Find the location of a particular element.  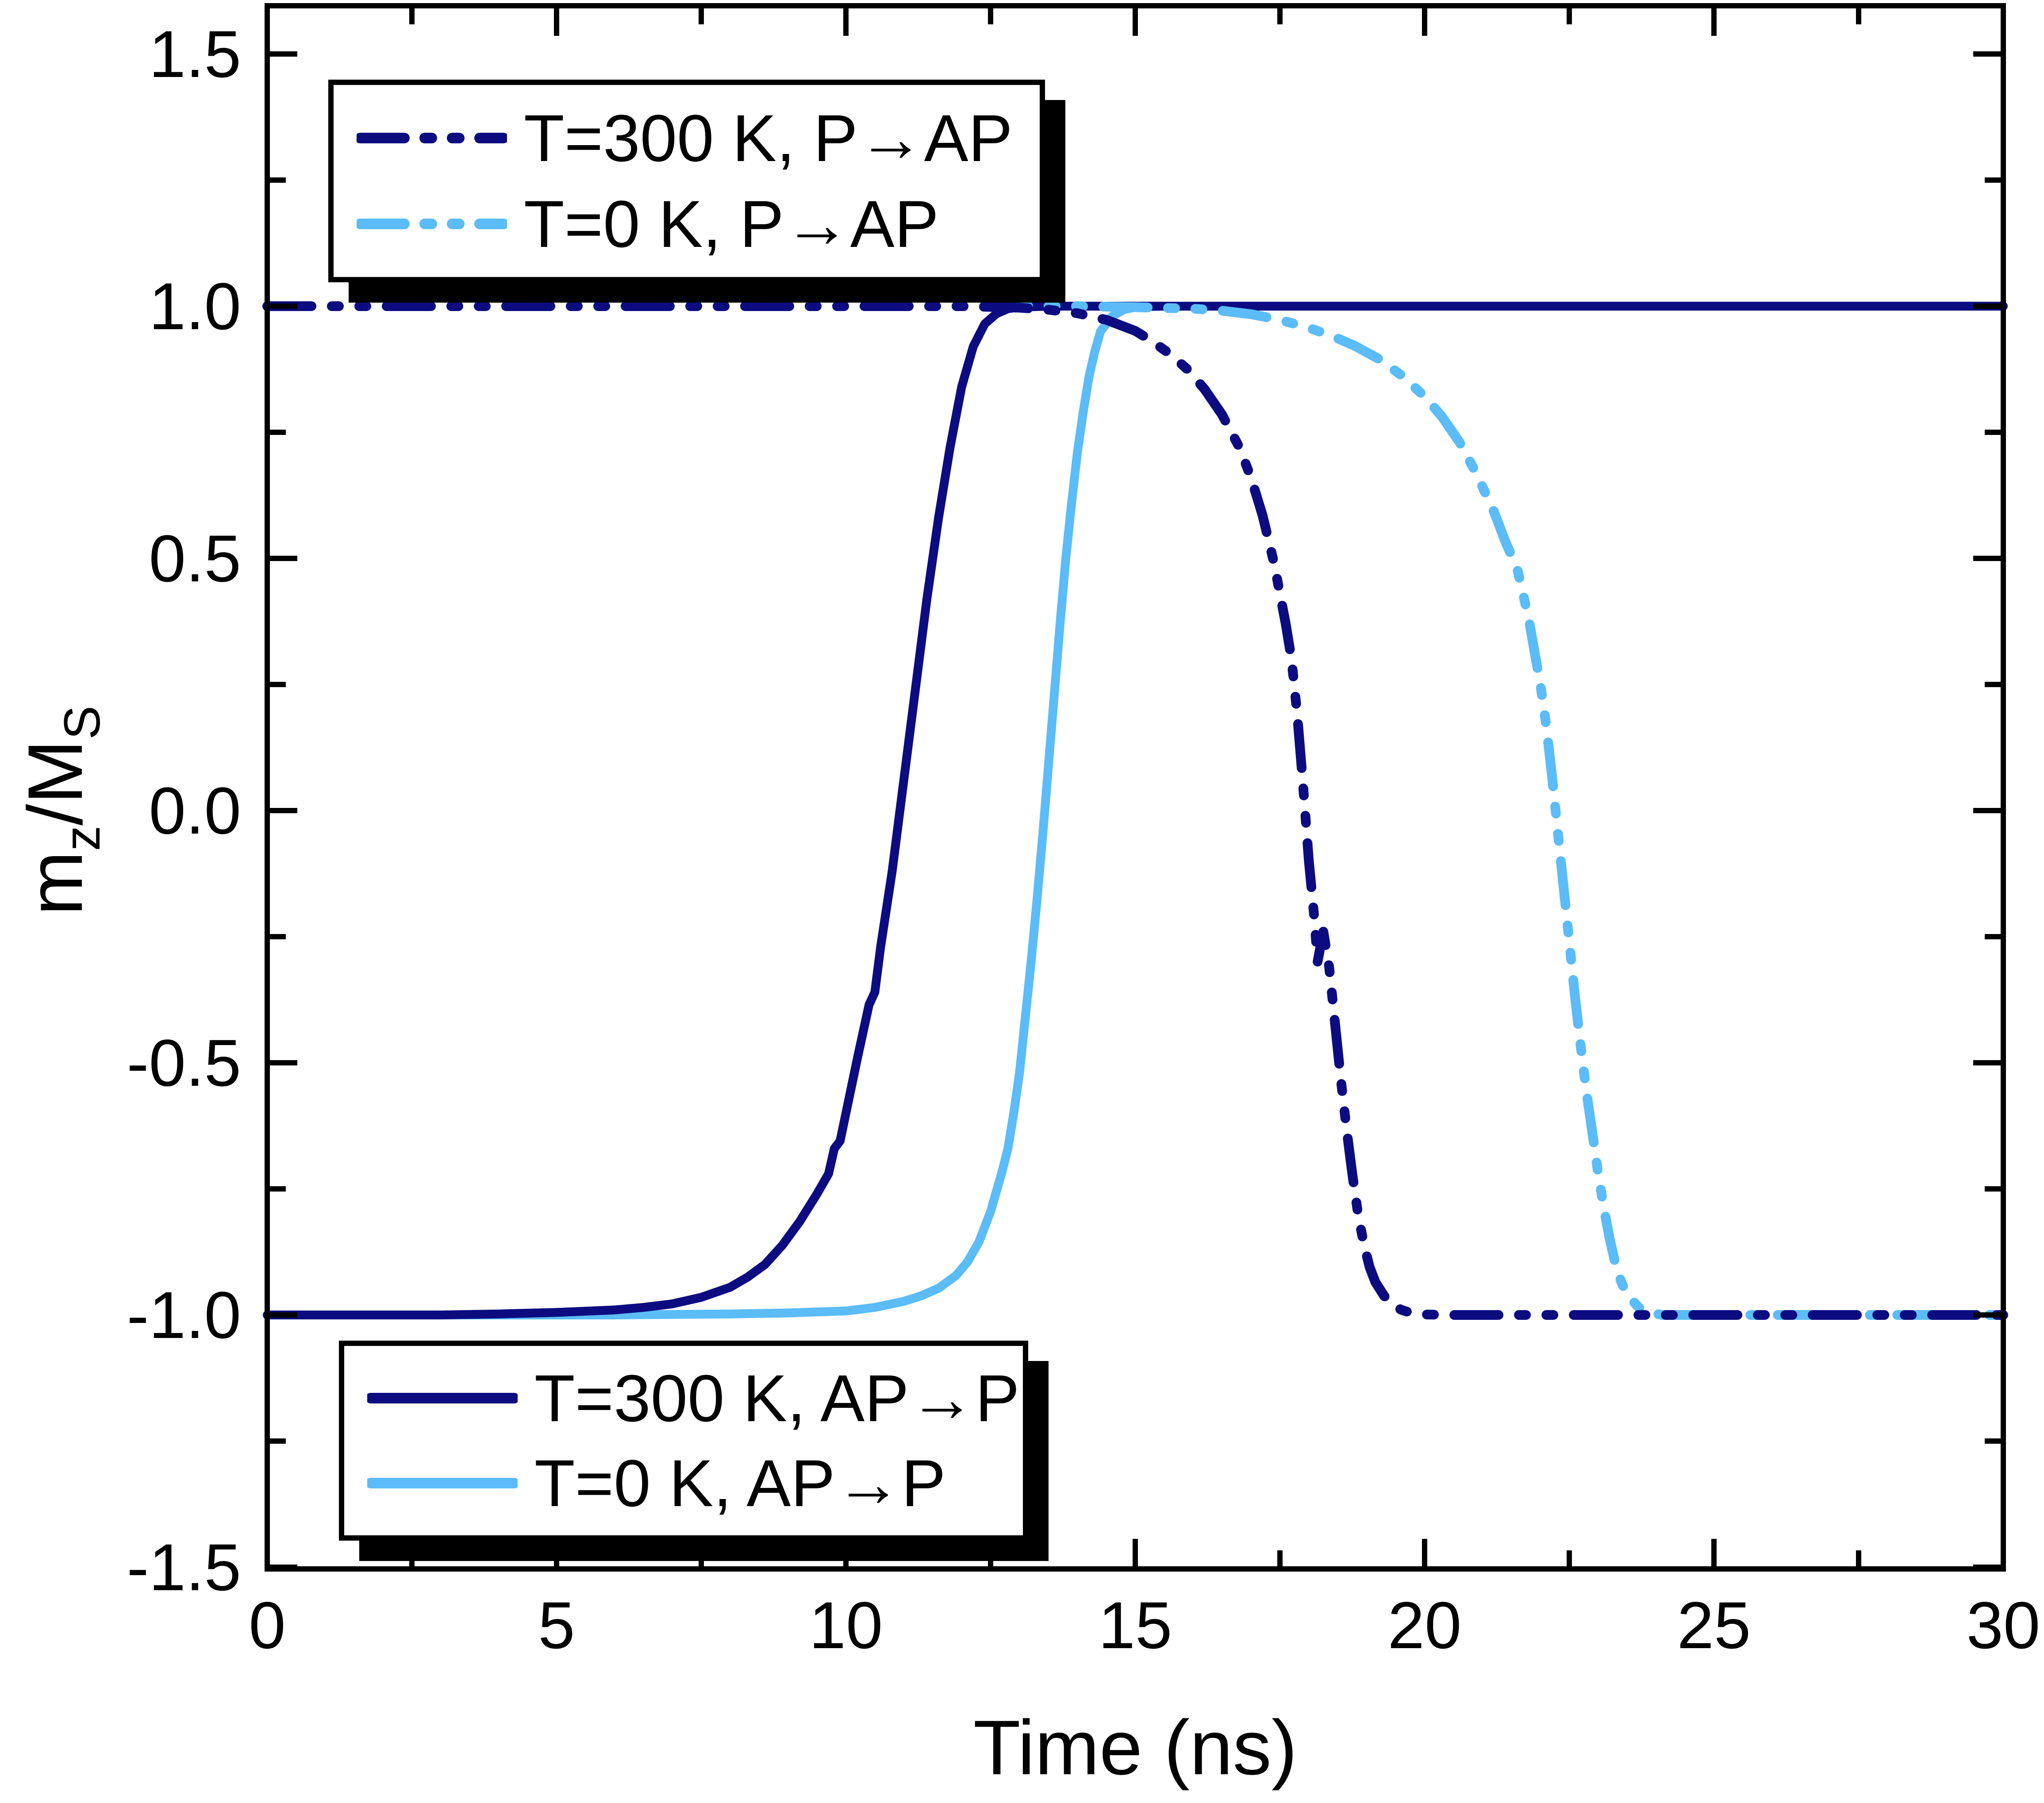

y-tick-label: -1.5 is located at coordinates (184, 1567).